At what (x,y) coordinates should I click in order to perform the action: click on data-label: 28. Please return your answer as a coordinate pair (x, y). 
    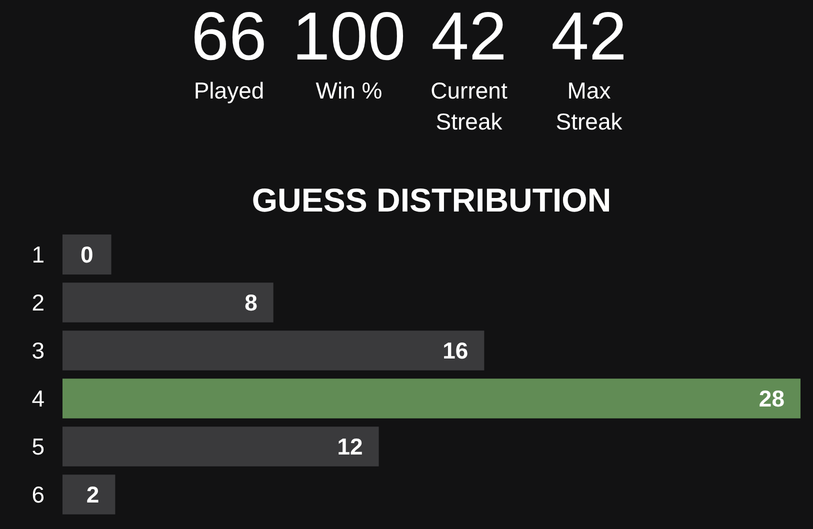
    Looking at the image, I should click on (771, 399).